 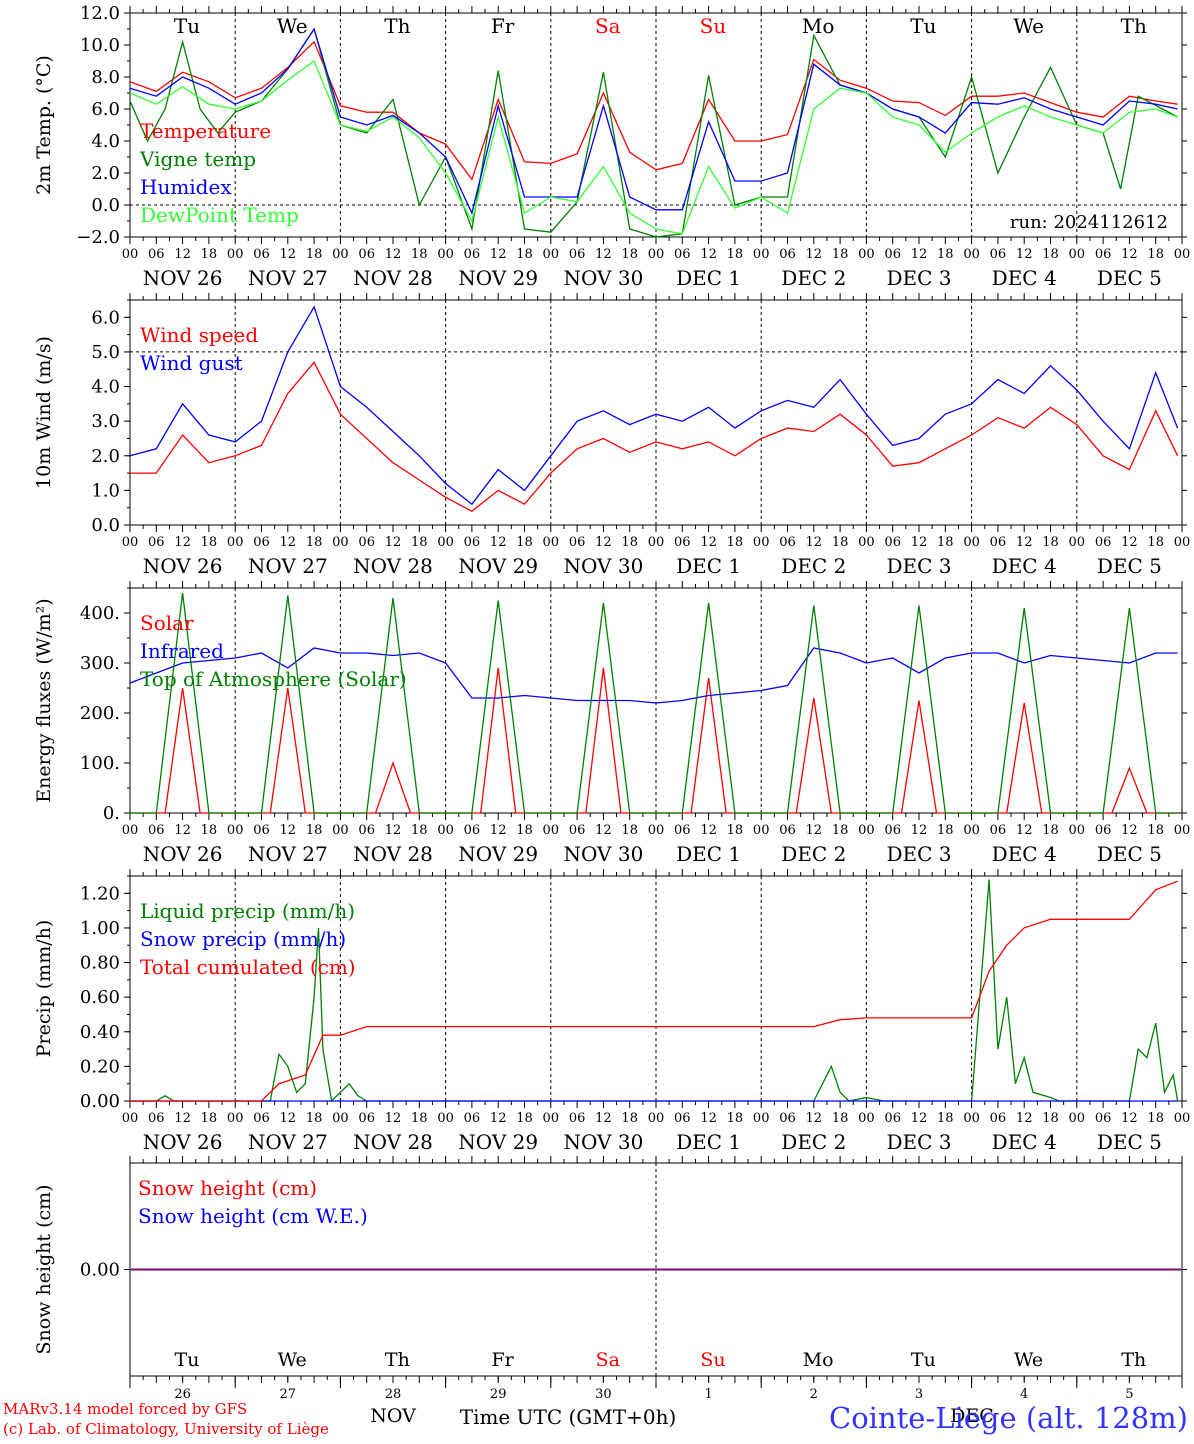 I want to click on day-of-week-label: Th, so click(x=397, y=1360).